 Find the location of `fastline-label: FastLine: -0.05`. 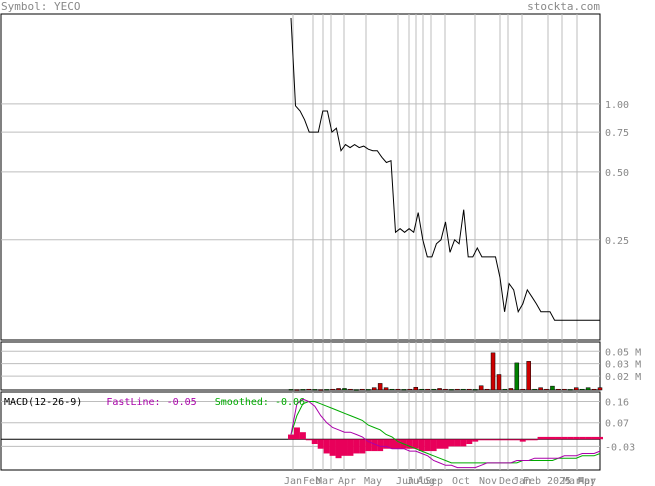

fastline-label: FastLine: -0.05 is located at coordinates (151, 402).